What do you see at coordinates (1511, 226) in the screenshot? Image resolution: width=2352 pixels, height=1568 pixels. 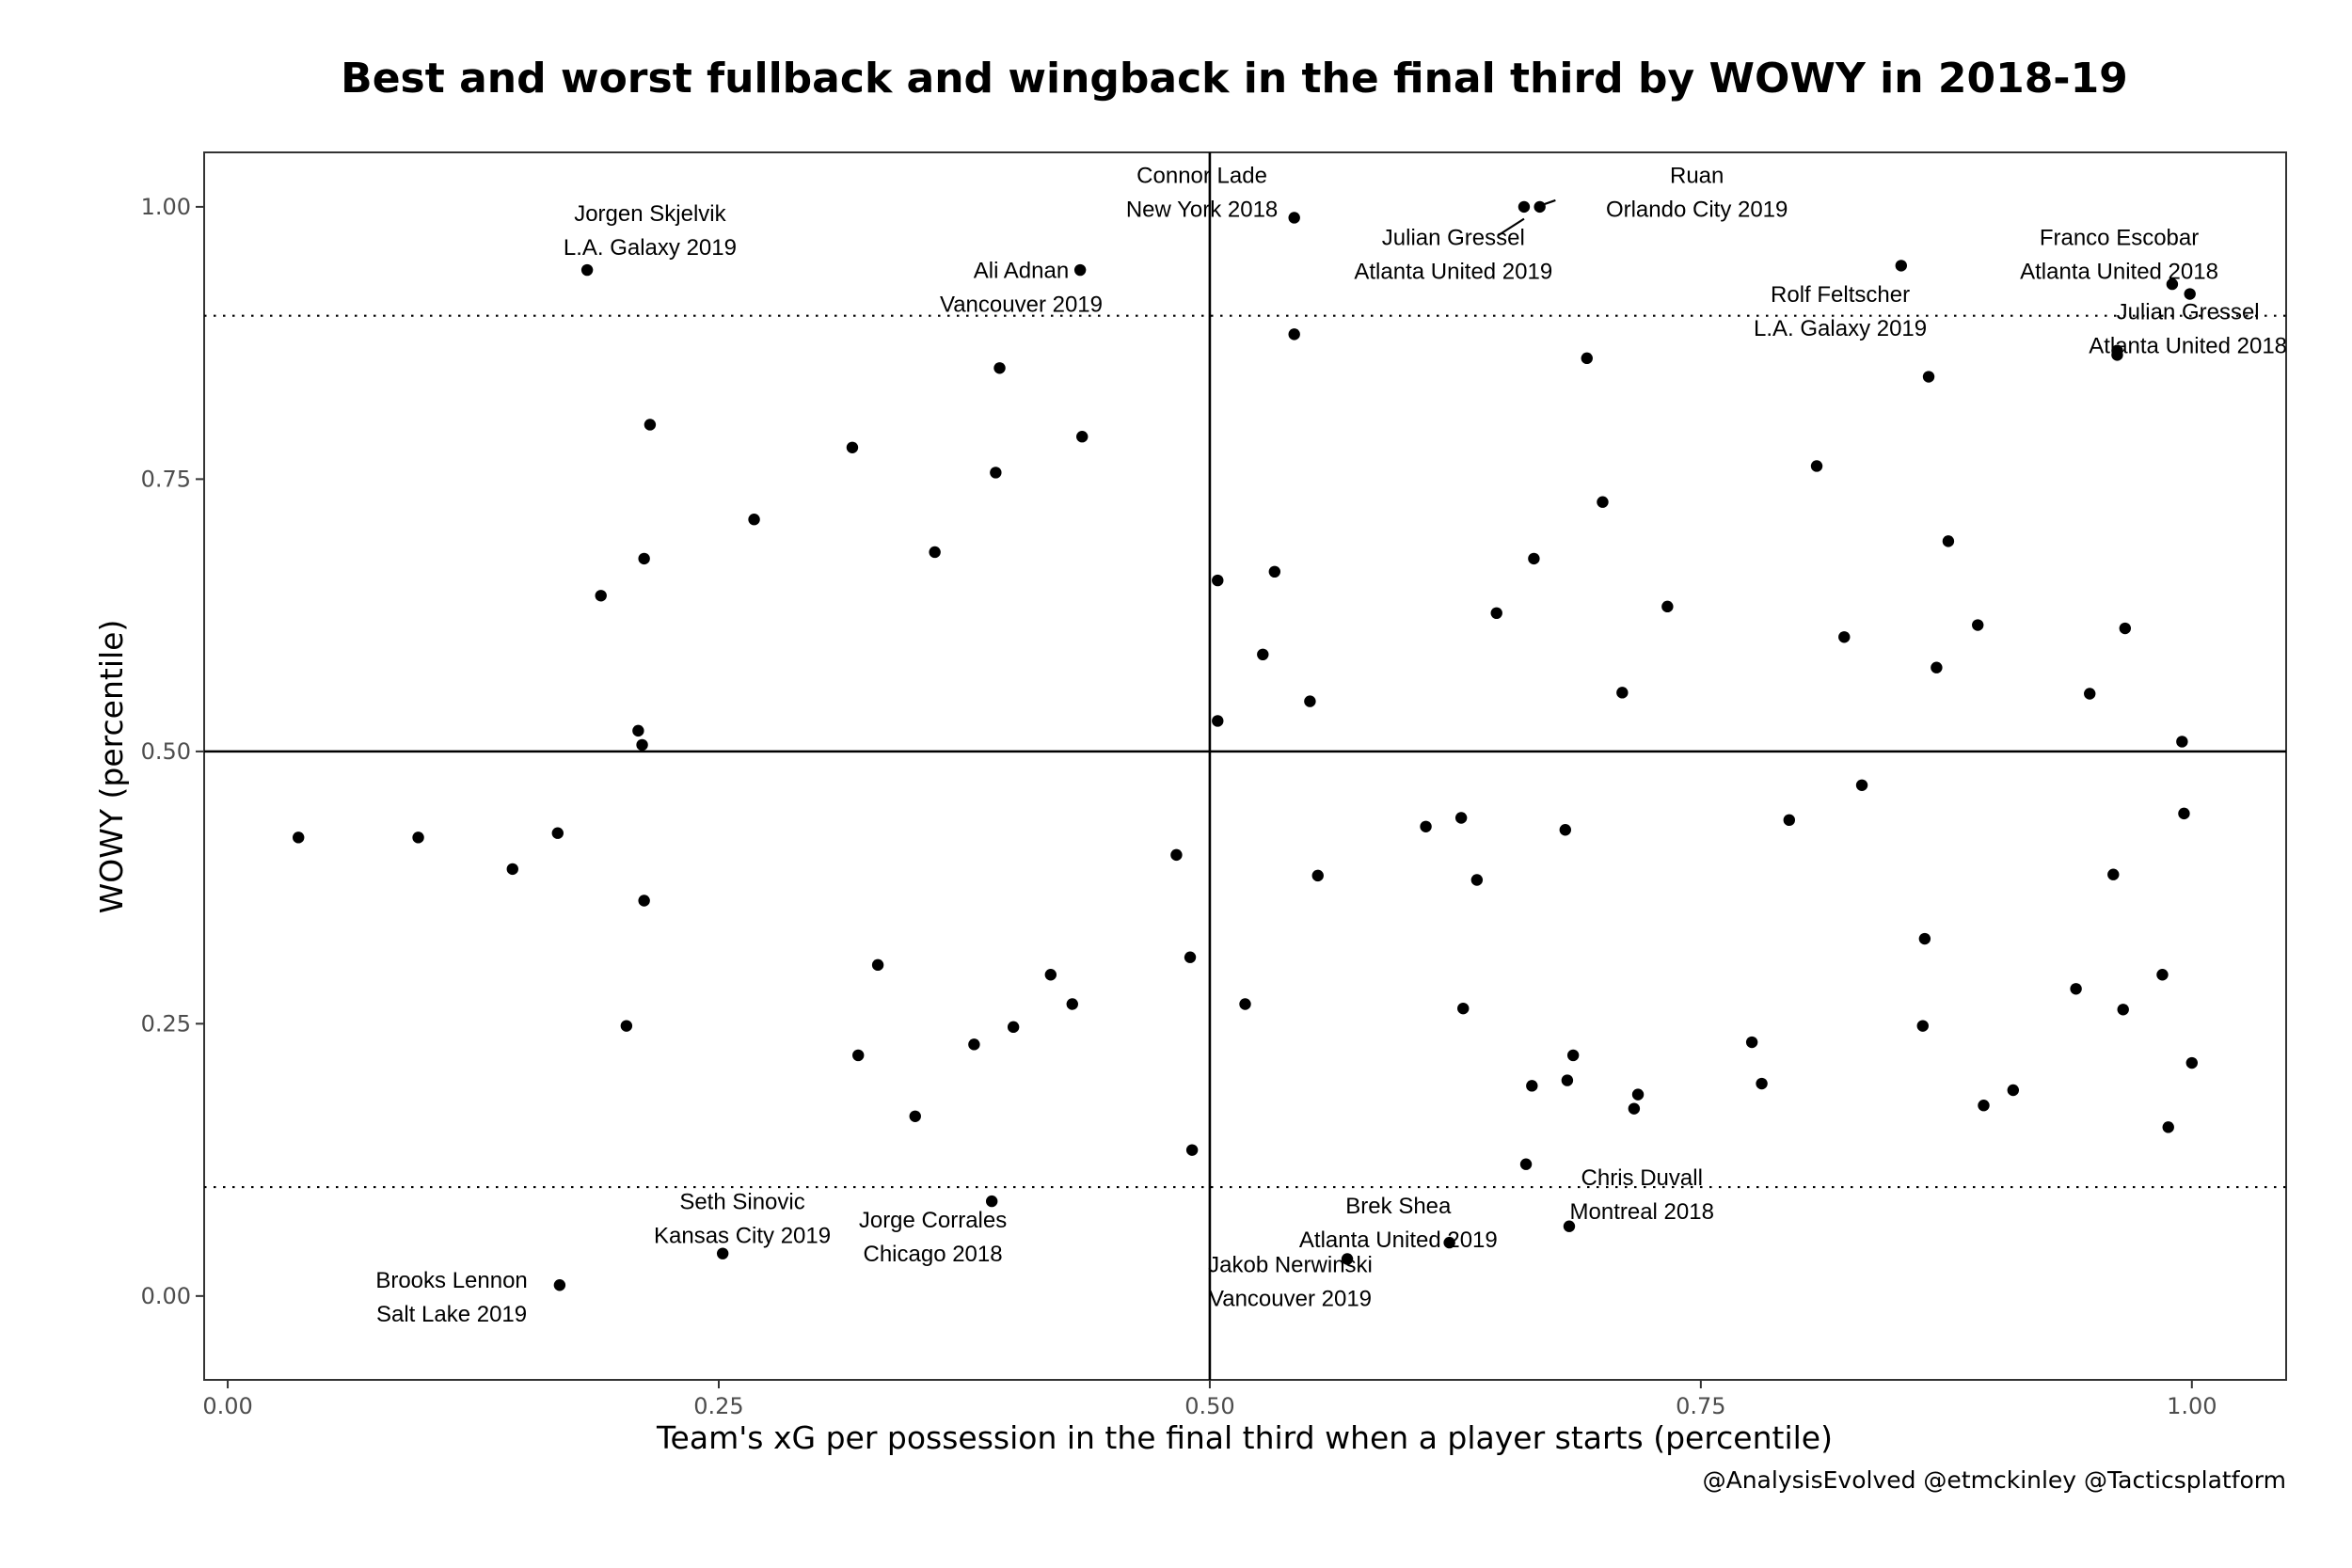 I see `annotation-leader-line` at bounding box center [1511, 226].